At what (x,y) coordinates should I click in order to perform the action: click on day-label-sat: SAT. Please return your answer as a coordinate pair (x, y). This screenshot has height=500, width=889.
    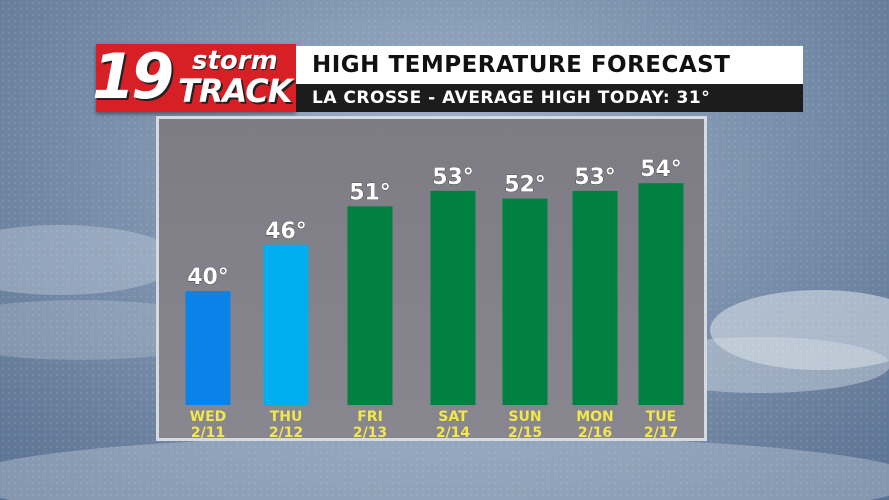
    Looking at the image, I should click on (453, 417).